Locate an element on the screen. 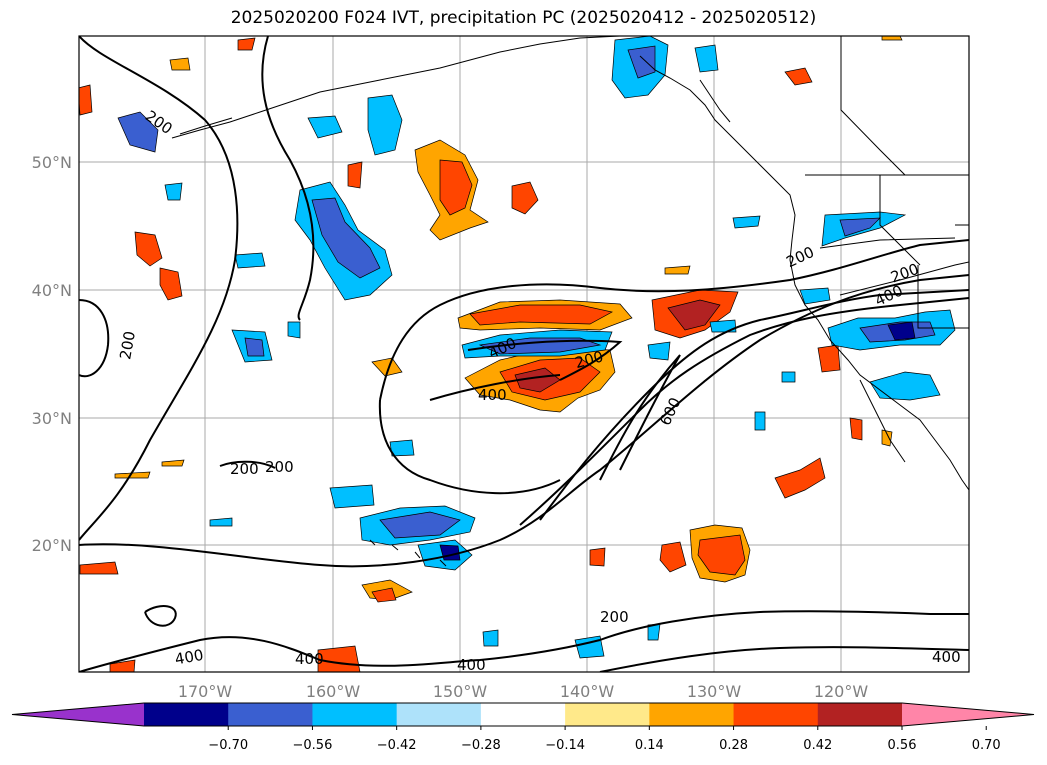 The image size is (1047, 765). colorbar-tick-label: 0.56 is located at coordinates (902, 745).